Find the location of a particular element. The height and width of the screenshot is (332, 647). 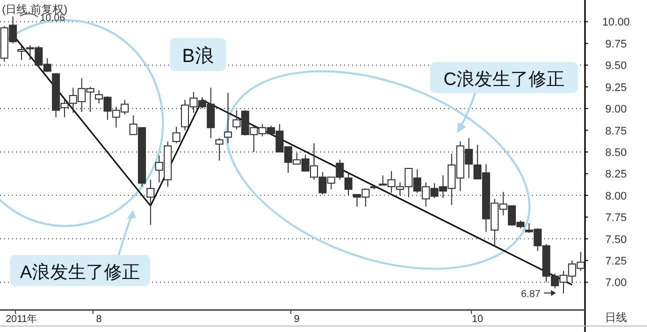

y-tick-label: 8.00 is located at coordinates (616, 196).